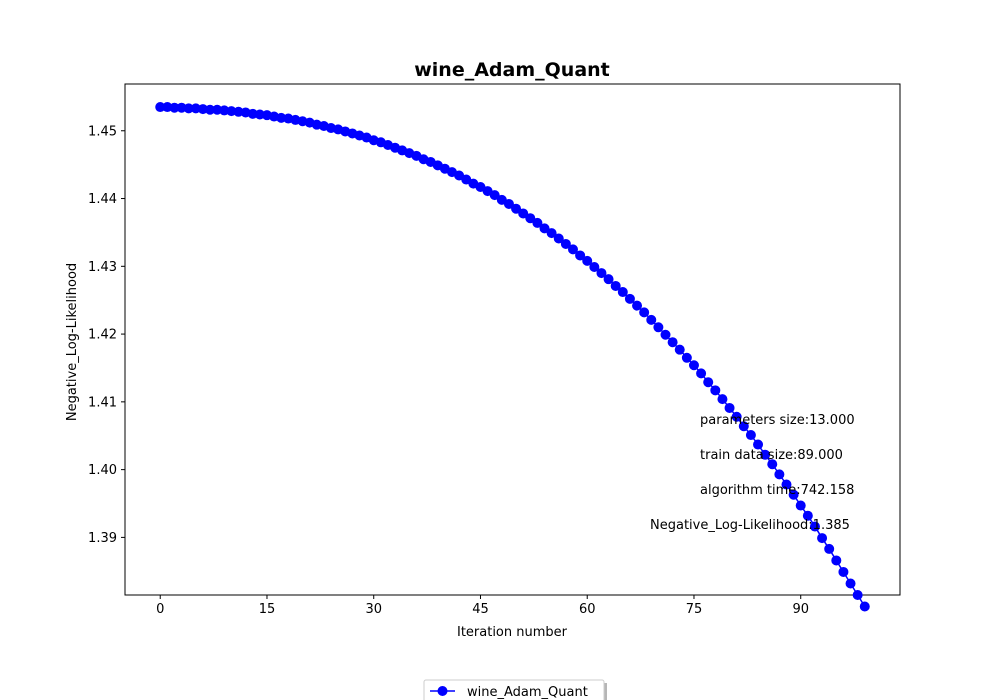 The width and height of the screenshot is (1000, 700). Describe the element at coordinates (694, 609) in the screenshot. I see `x-tick-label: 75` at that location.